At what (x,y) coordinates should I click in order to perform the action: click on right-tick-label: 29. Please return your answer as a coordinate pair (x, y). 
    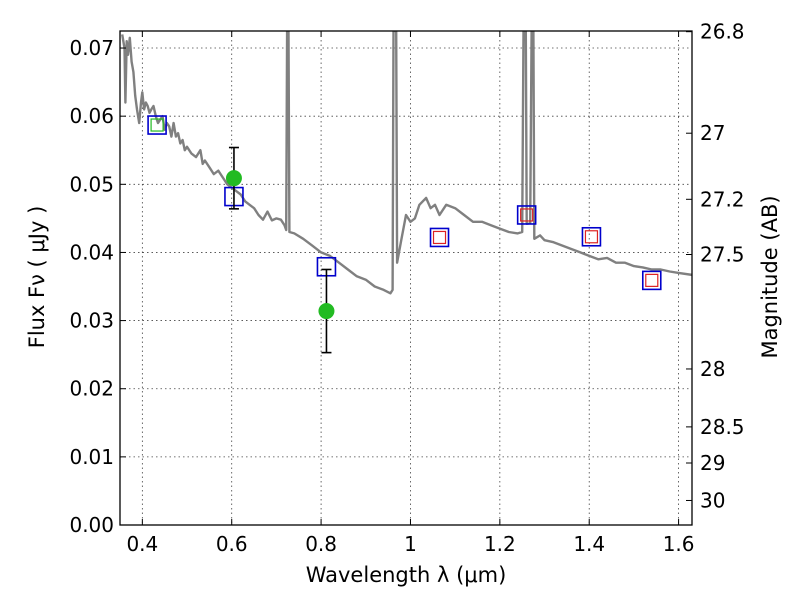
    Looking at the image, I should click on (712, 463).